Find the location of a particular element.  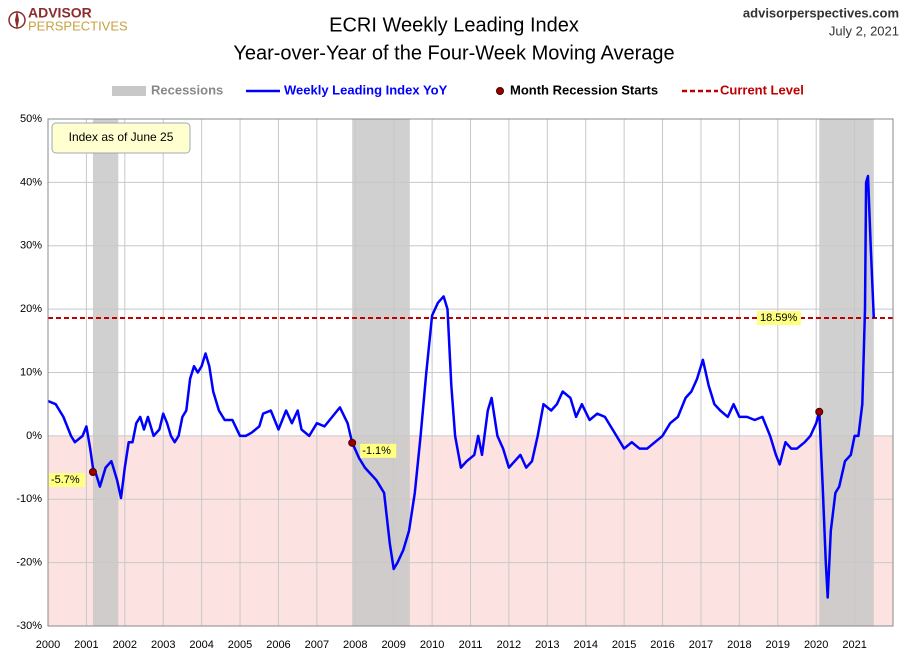

y-tick-label: 10% is located at coordinates (31, 372).